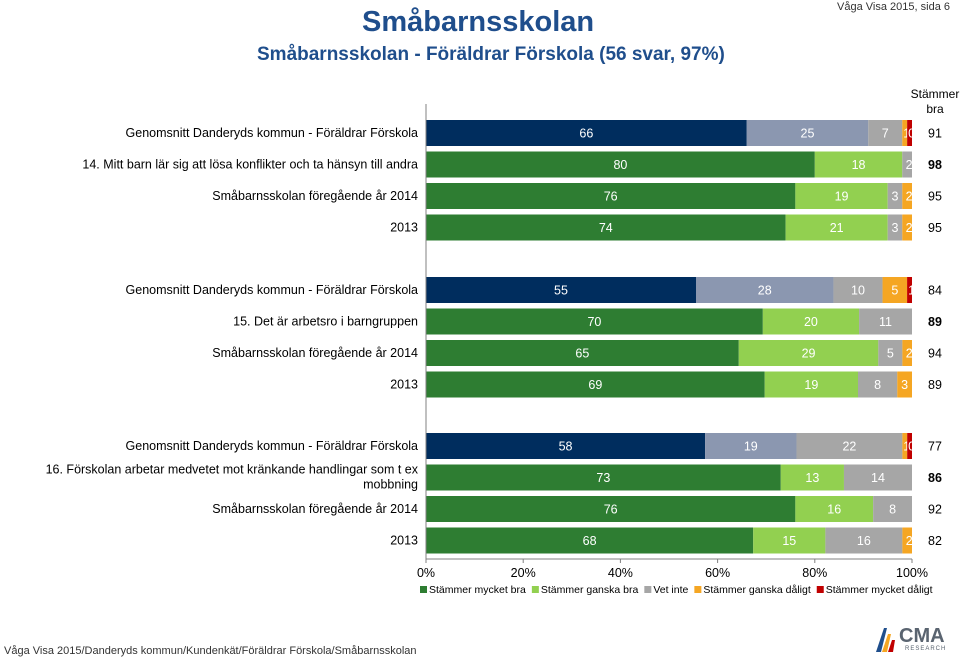  Describe the element at coordinates (885, 322) in the screenshot. I see `bar-value-label: 11` at that location.